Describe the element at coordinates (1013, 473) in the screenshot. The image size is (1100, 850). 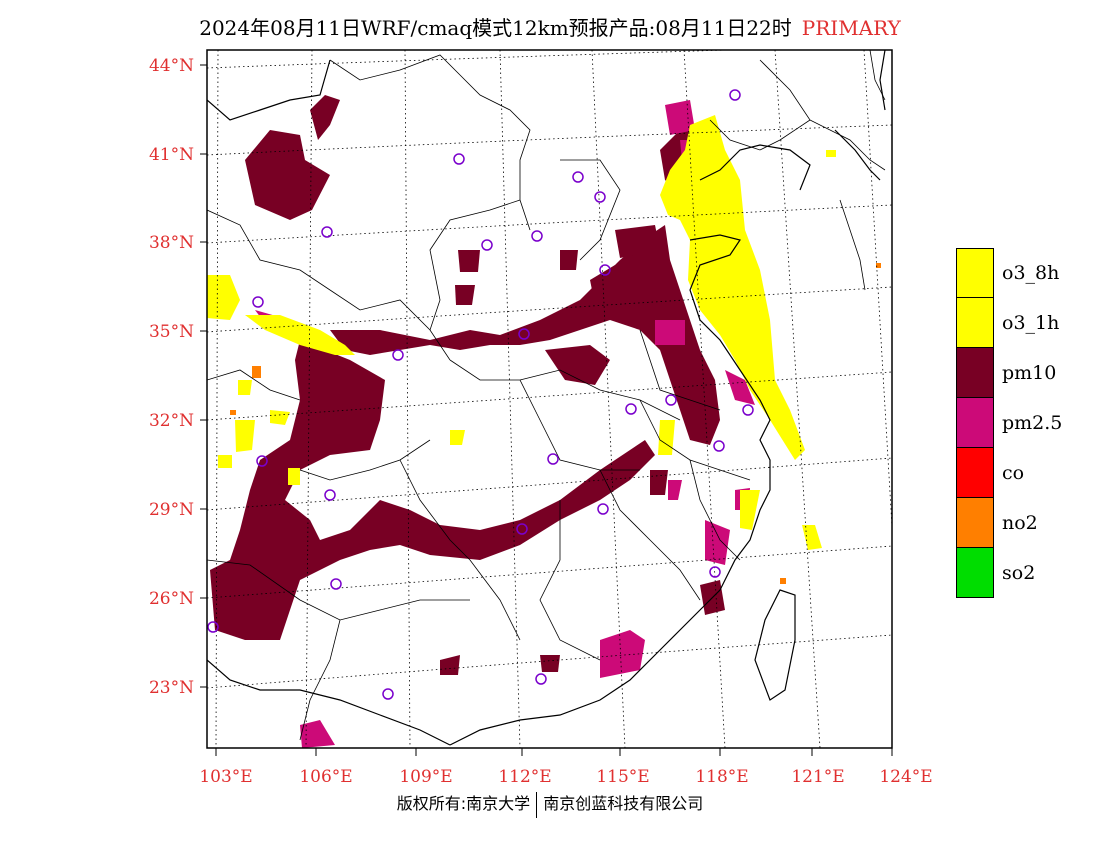
I see `legend-label: co` at that location.